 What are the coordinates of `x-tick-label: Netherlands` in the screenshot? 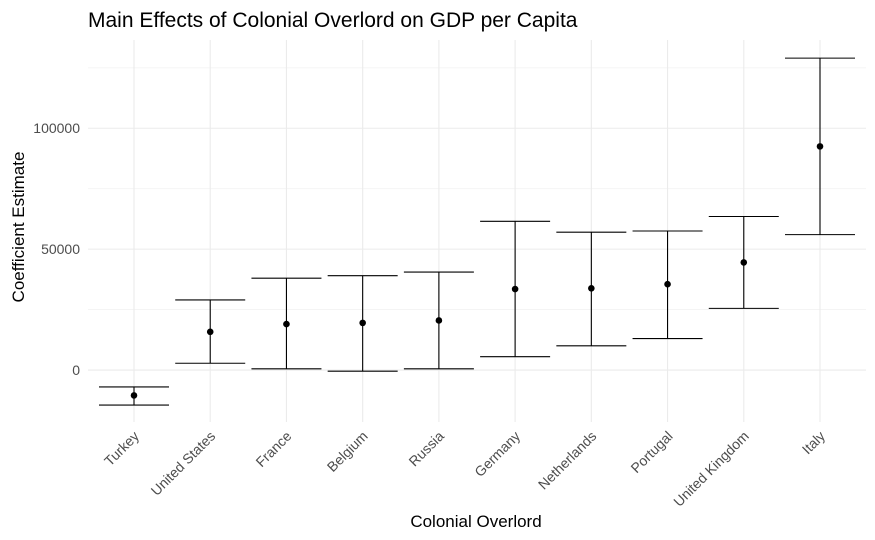 It's located at (567, 460).